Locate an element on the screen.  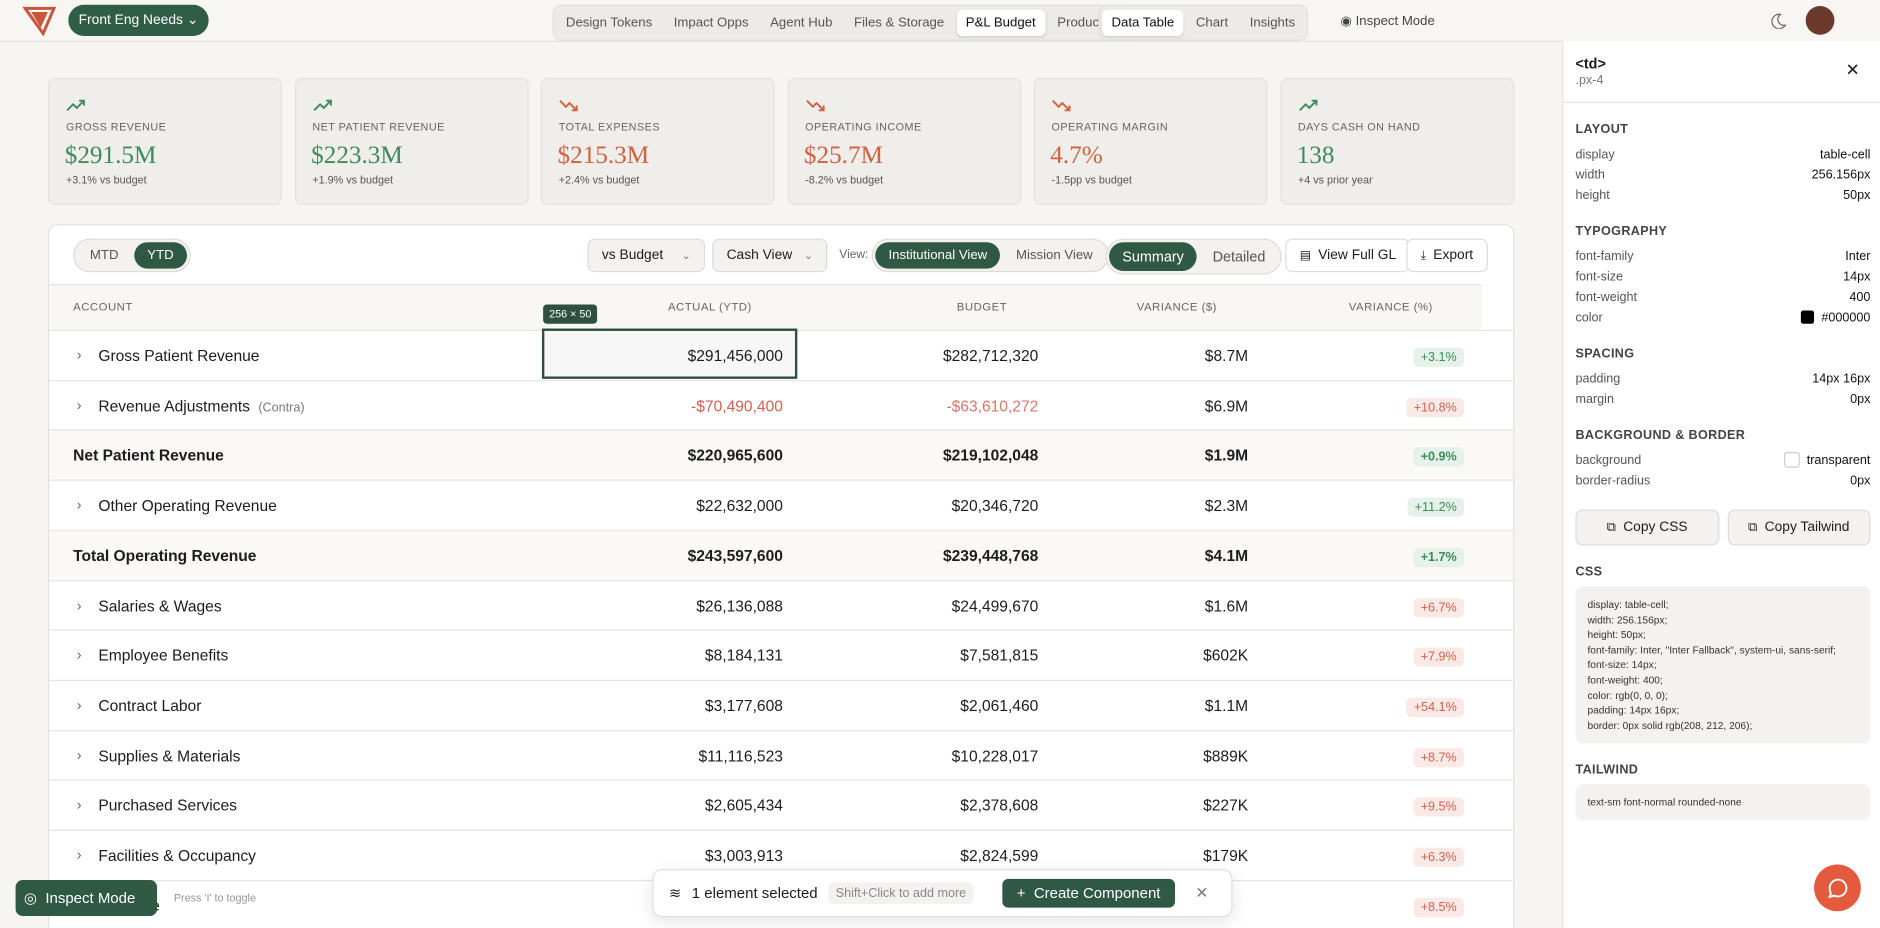
actual-cell: $11,116,523 is located at coordinates (740, 755).